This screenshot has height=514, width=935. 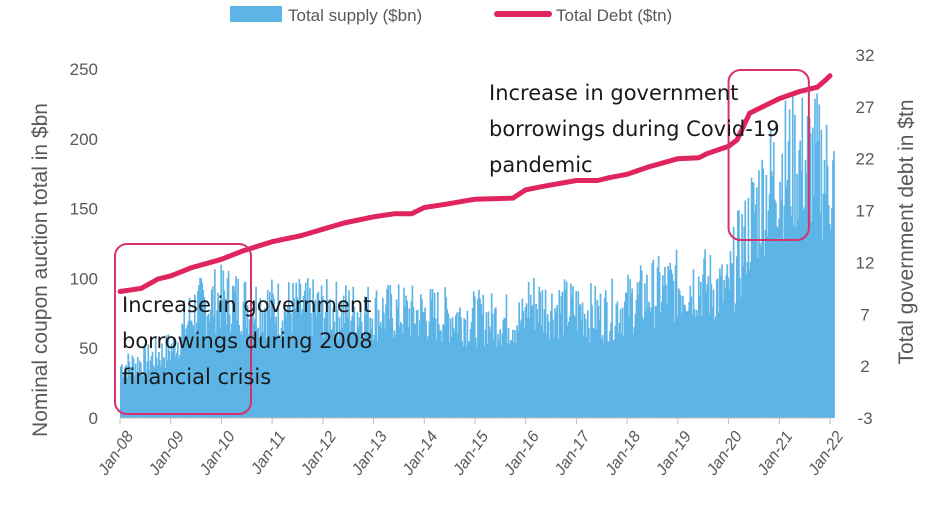 I want to click on right-tick-label: 17, so click(x=865, y=211).